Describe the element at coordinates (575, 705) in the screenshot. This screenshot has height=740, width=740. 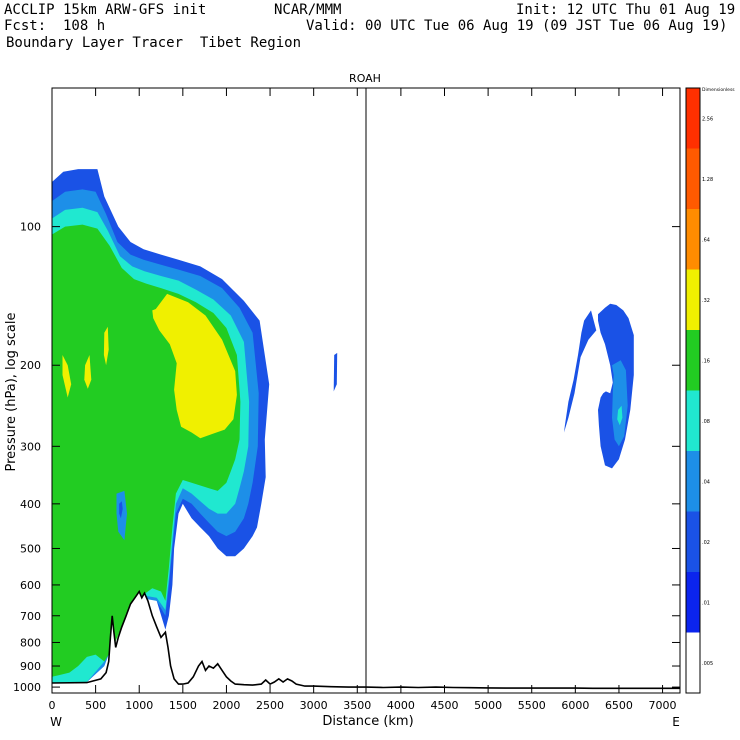
I see `x-tick-label: 6000` at that location.